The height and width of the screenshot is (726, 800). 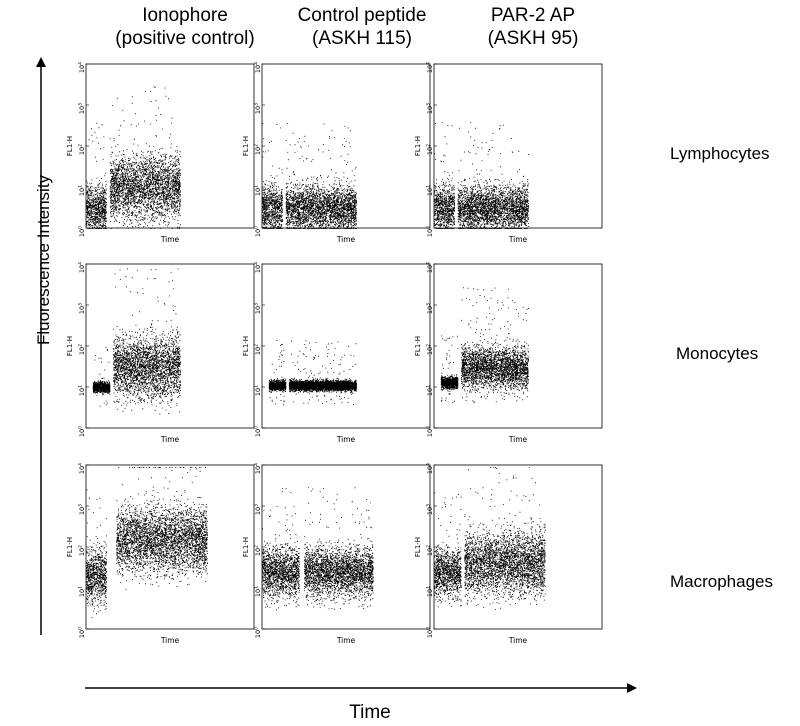 I want to click on panel-monocytes-3: 100 101 102 103 104 FL1-H Time, so click(x=508, y=353).